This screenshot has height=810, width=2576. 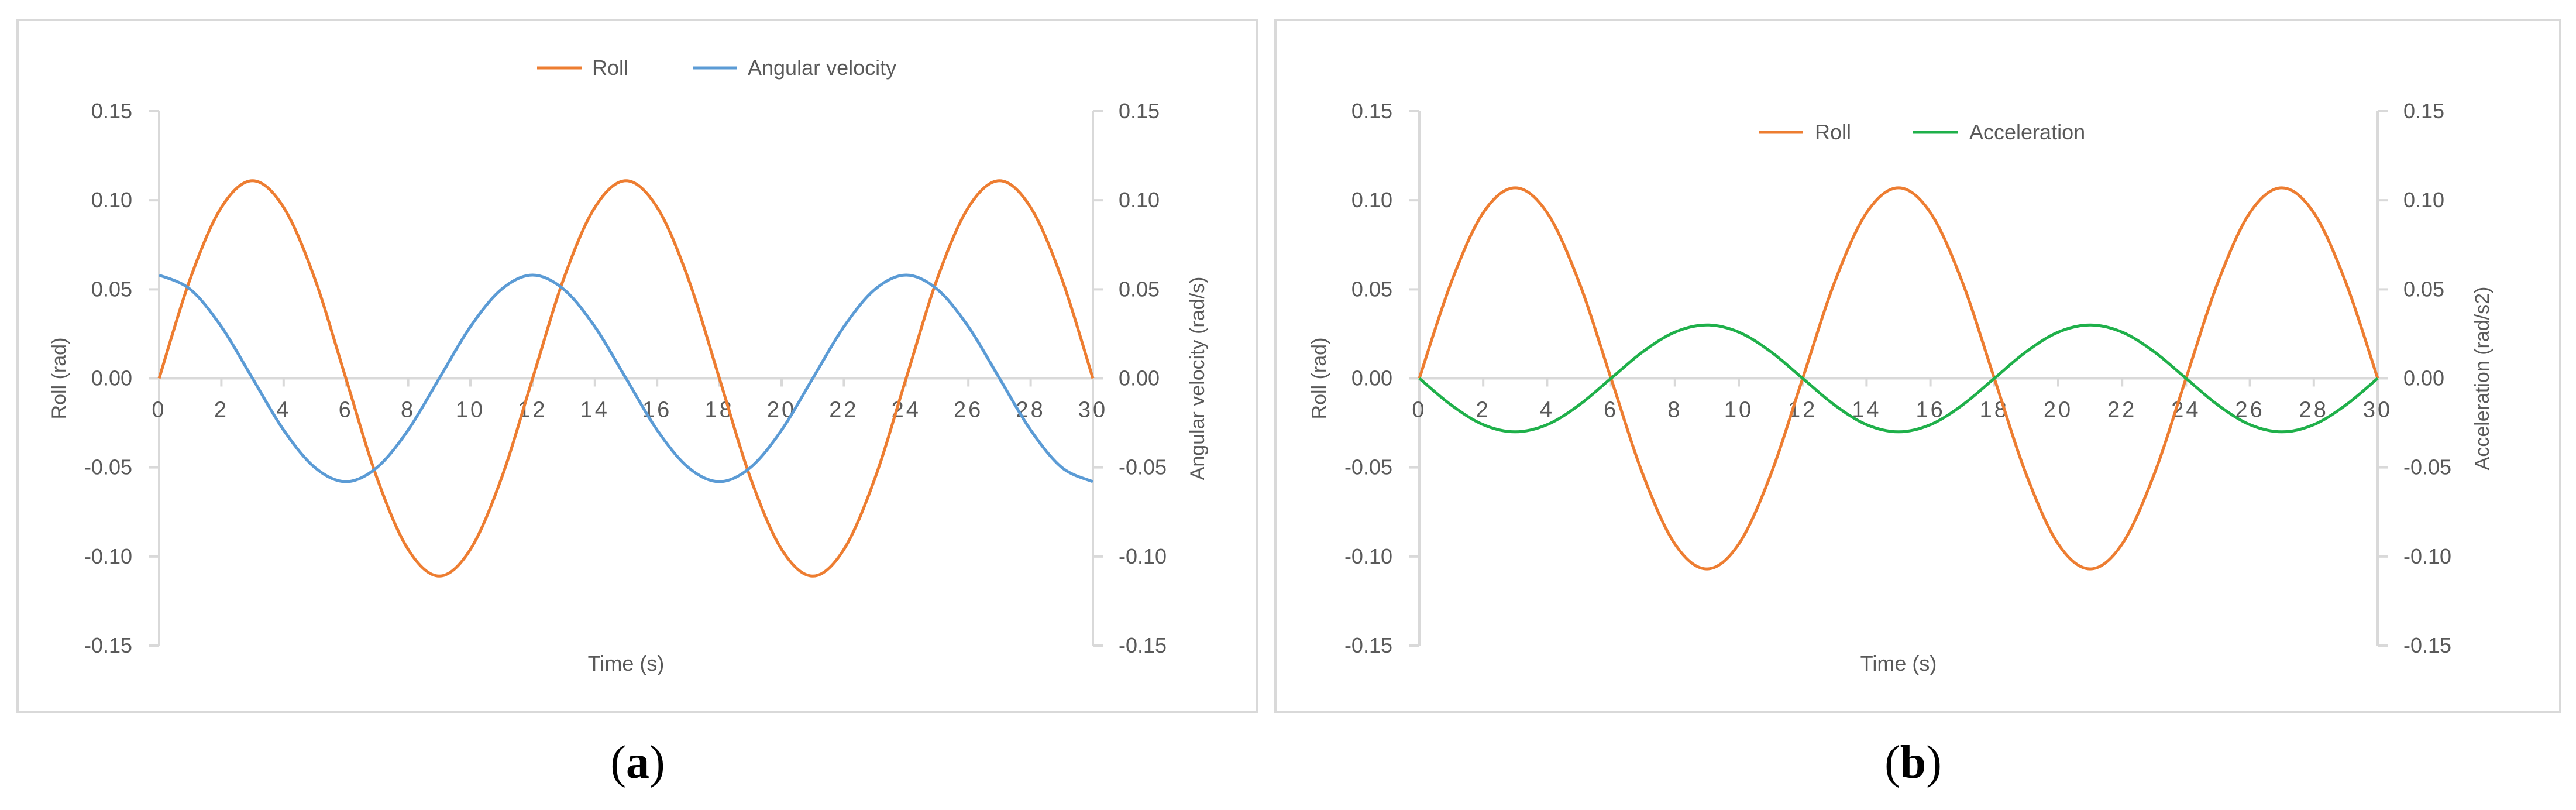 I want to click on chart-b-y-tick-label-right: 0.15, so click(x=2424, y=111).